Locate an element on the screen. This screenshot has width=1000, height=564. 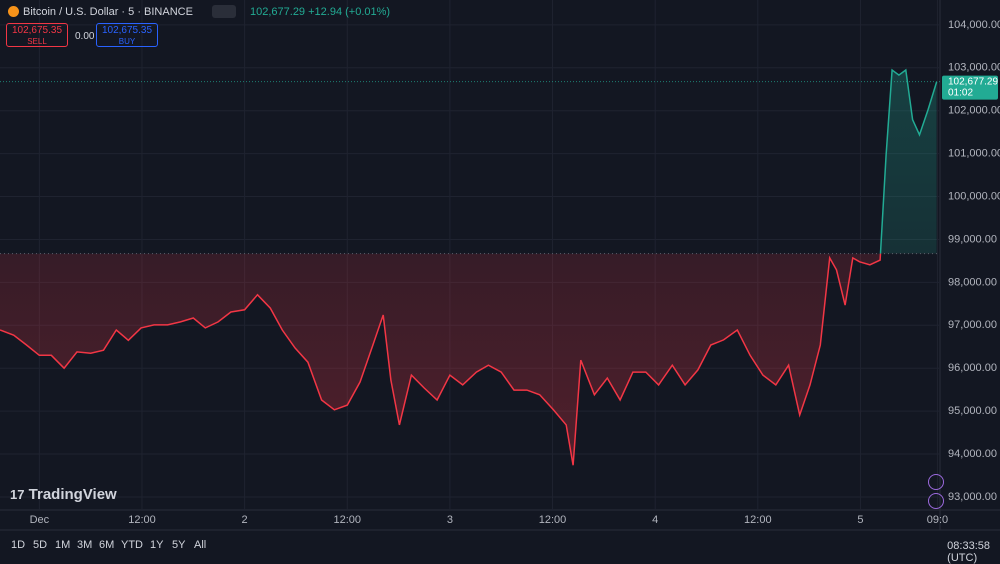
add-icon is located at coordinates (936, 482).